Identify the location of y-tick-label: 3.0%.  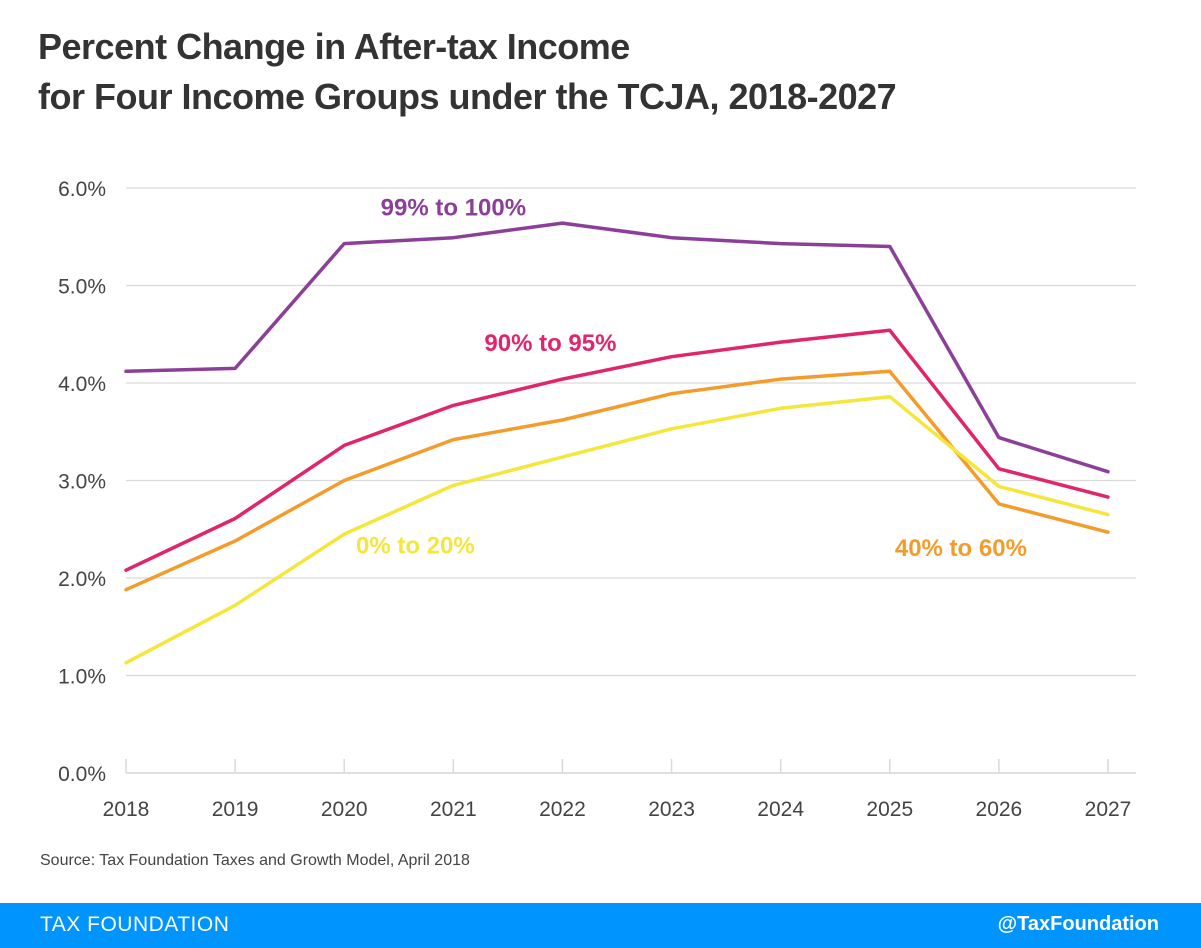
(82, 482).